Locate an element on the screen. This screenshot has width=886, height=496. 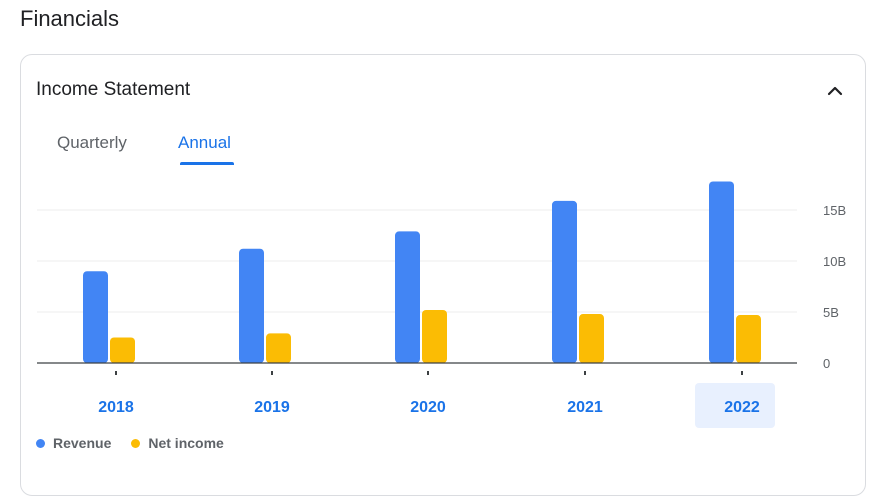
net-income-dot is located at coordinates (136, 443).